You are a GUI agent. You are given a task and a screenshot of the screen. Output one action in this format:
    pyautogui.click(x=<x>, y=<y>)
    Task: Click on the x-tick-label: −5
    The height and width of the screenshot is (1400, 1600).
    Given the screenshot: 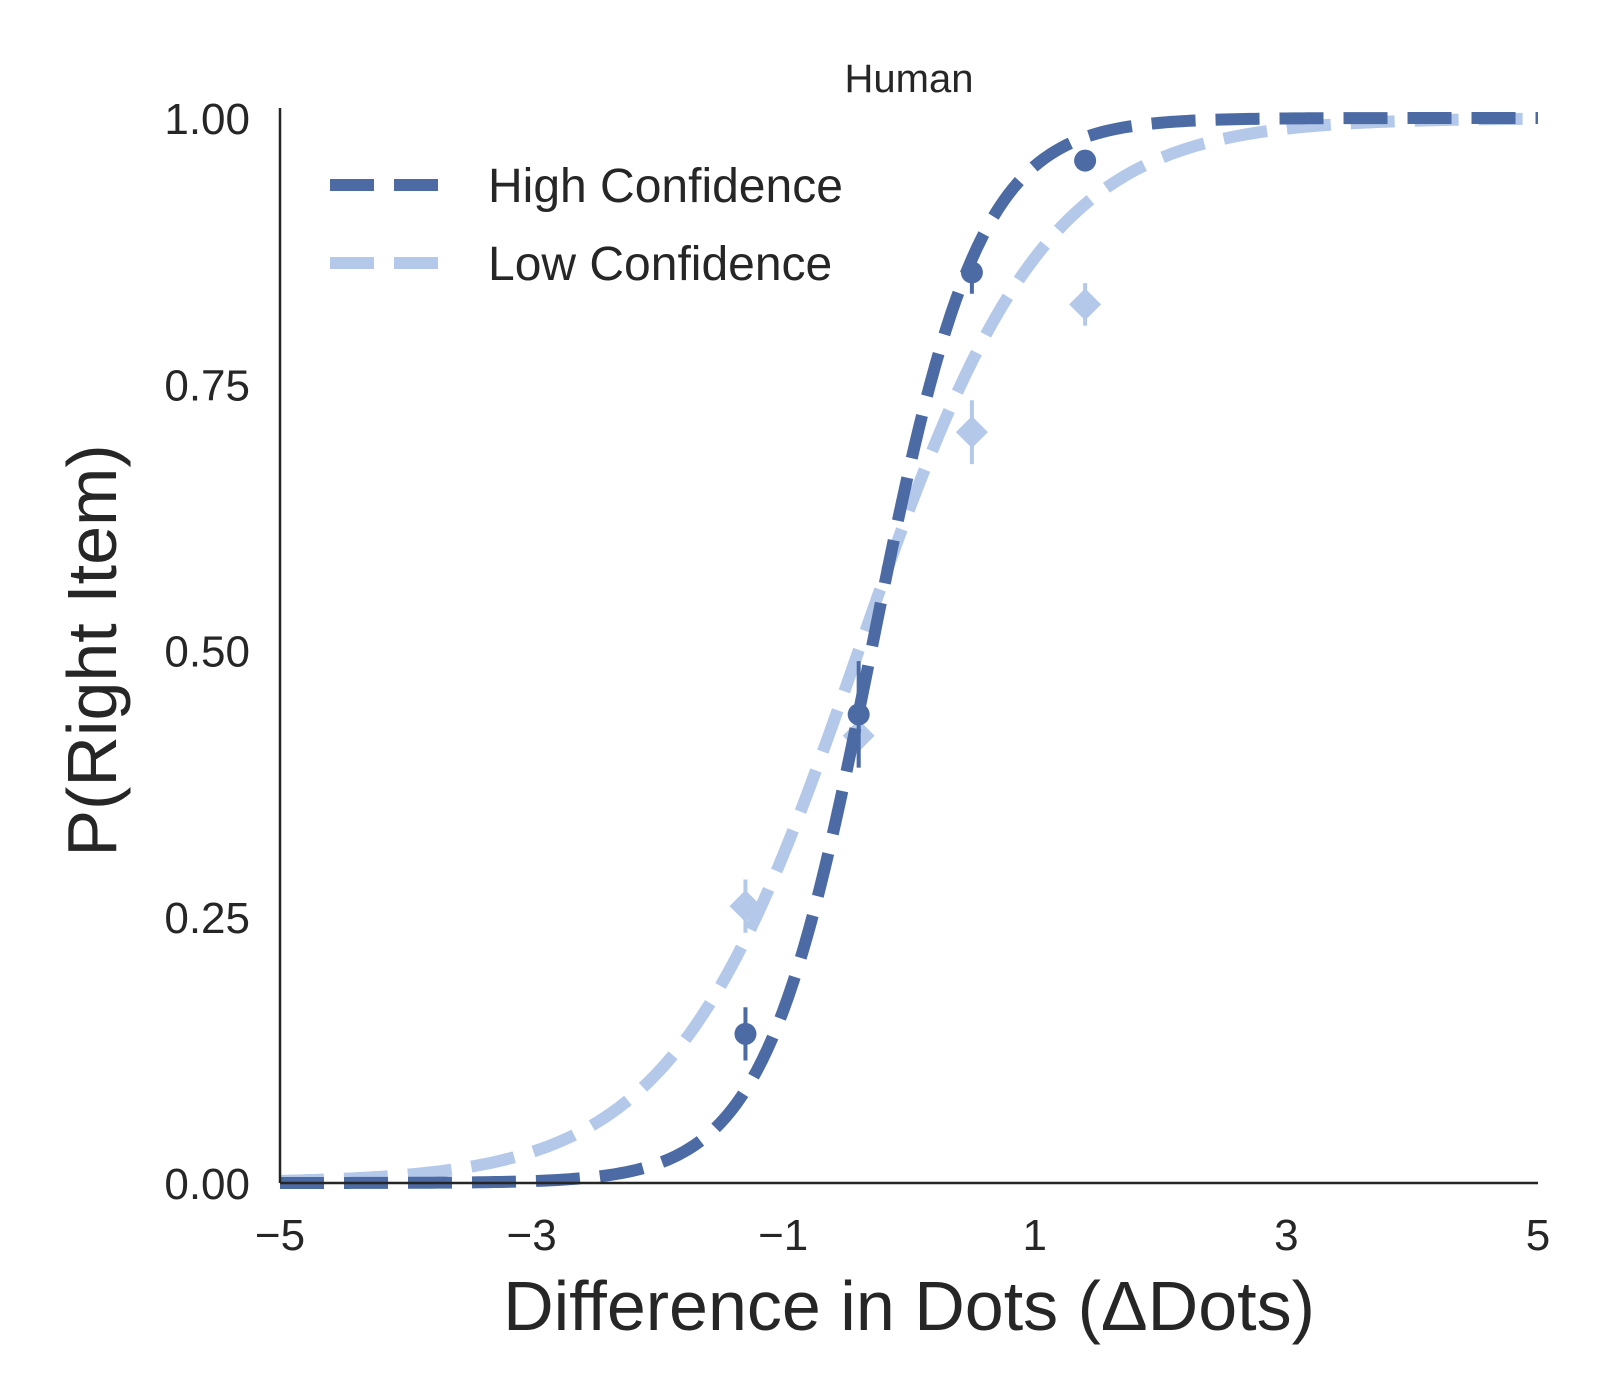 What is the action you would take?
    pyautogui.click(x=280, y=1235)
    